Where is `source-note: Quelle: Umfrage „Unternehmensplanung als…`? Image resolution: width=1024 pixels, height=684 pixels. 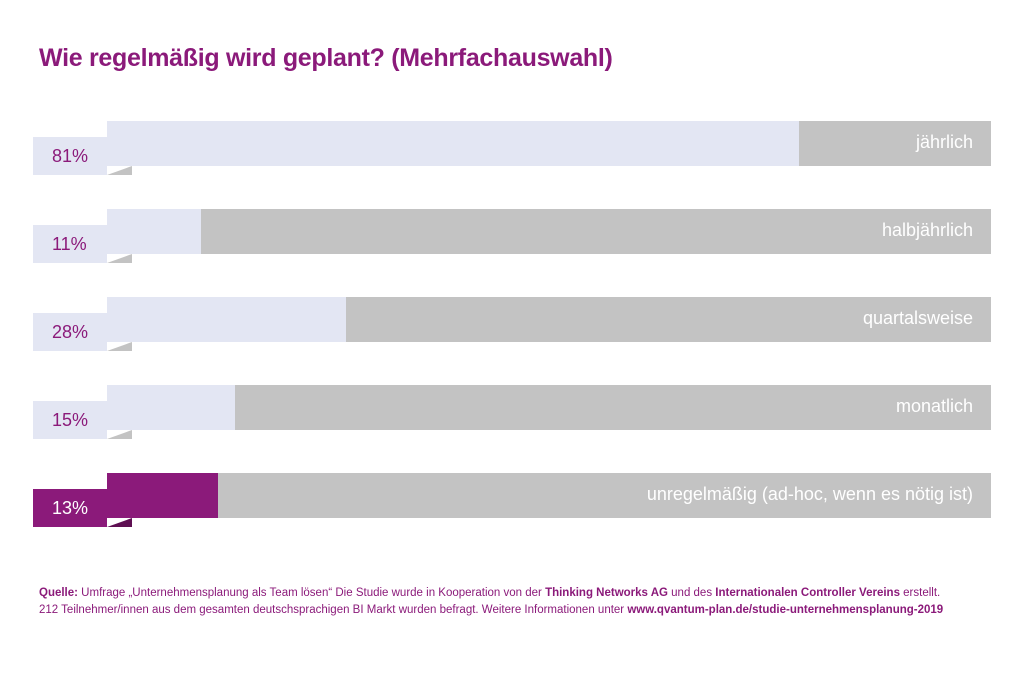
source-note: Quelle: Umfrage „Unternehmensplanung als… is located at coordinates (491, 602).